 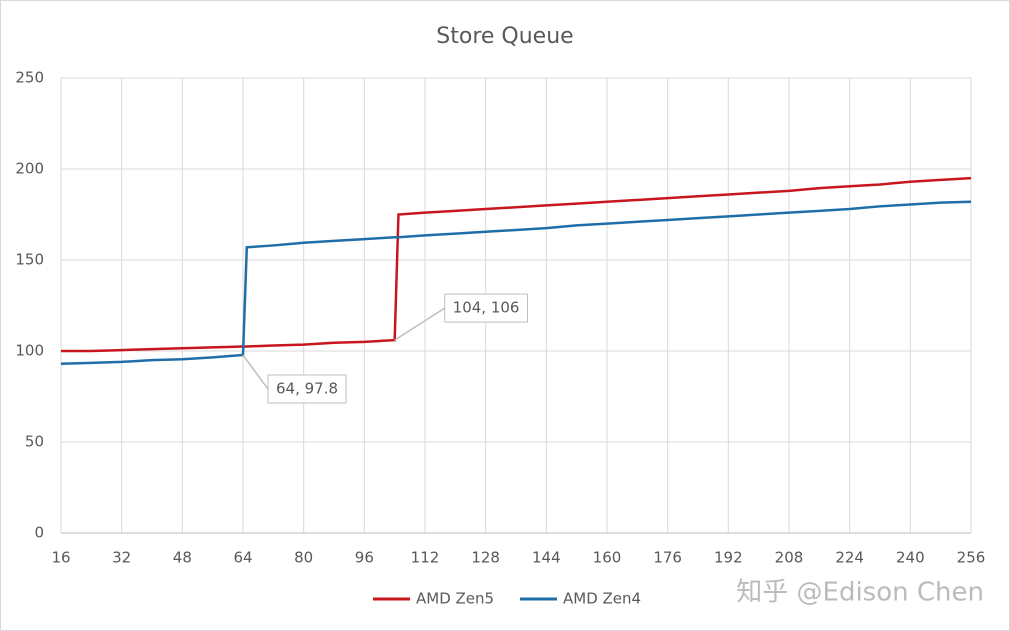 I want to click on y-tick-label: 0, so click(x=39, y=533).